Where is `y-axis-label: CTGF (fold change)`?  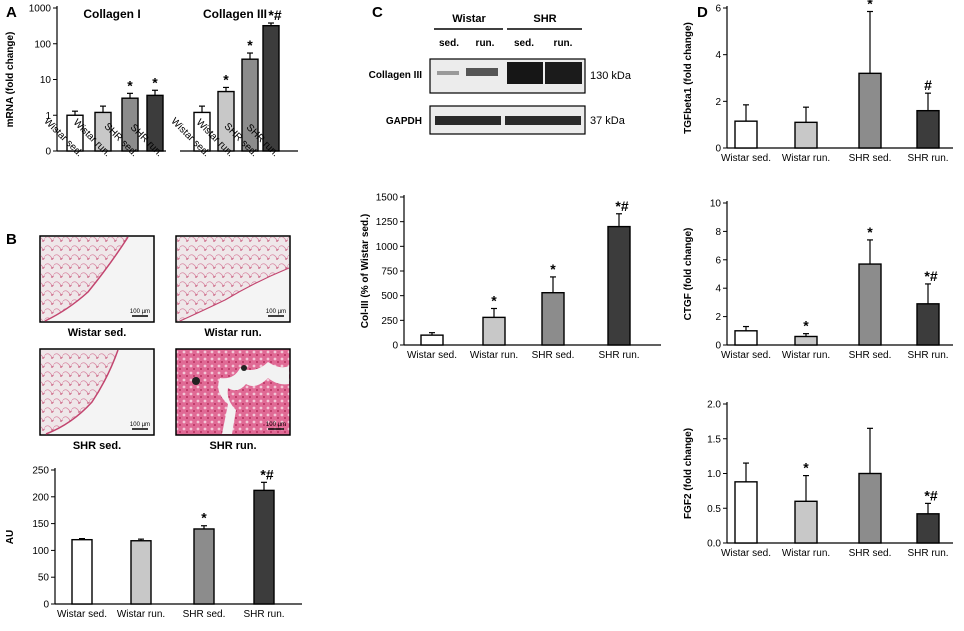
y-axis-label: CTGF (fold change) is located at coordinates (688, 274).